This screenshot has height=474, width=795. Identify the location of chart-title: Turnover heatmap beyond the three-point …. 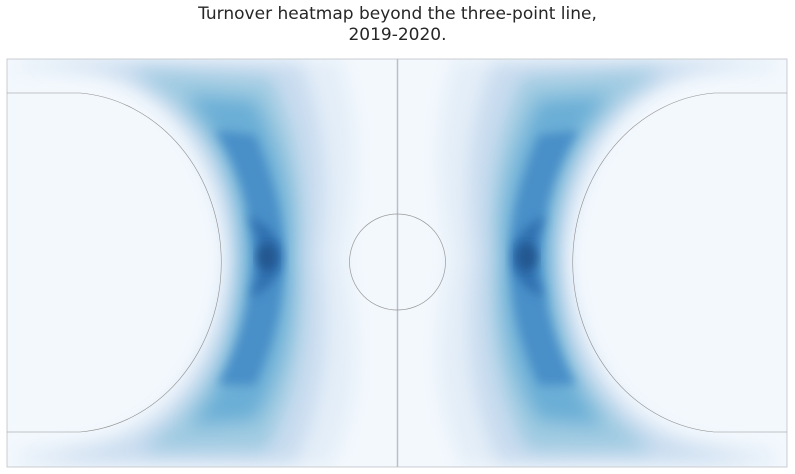
(397, 14).